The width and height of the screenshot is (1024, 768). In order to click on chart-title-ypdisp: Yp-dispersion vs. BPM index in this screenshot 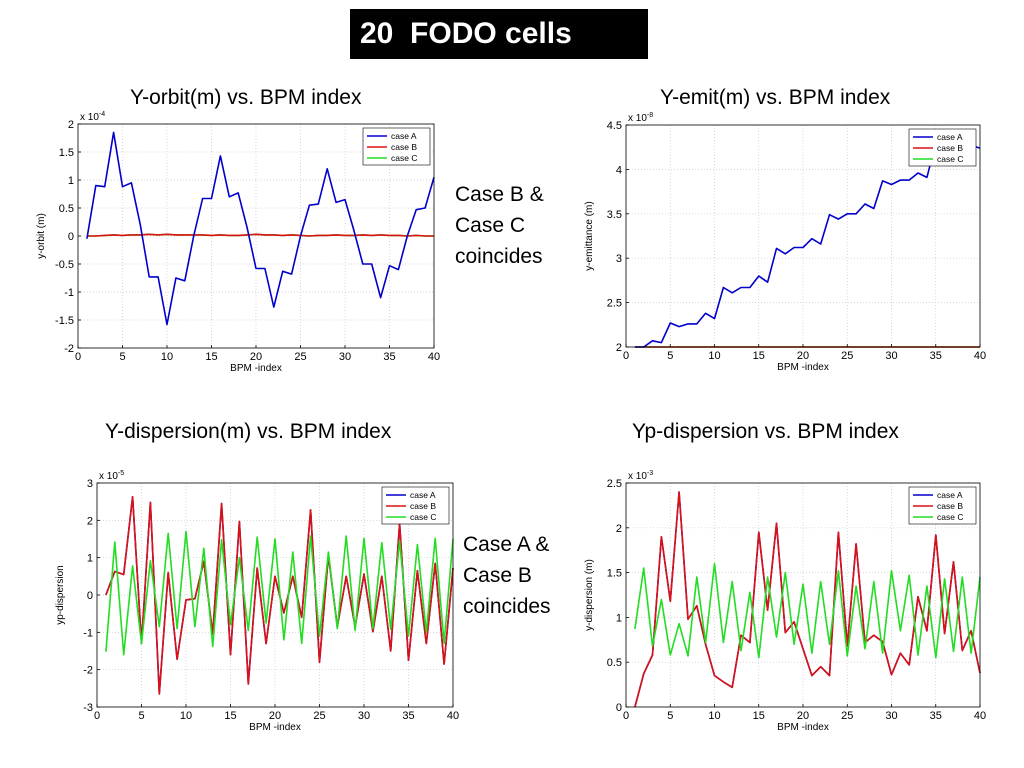, I will do `click(765, 431)`.